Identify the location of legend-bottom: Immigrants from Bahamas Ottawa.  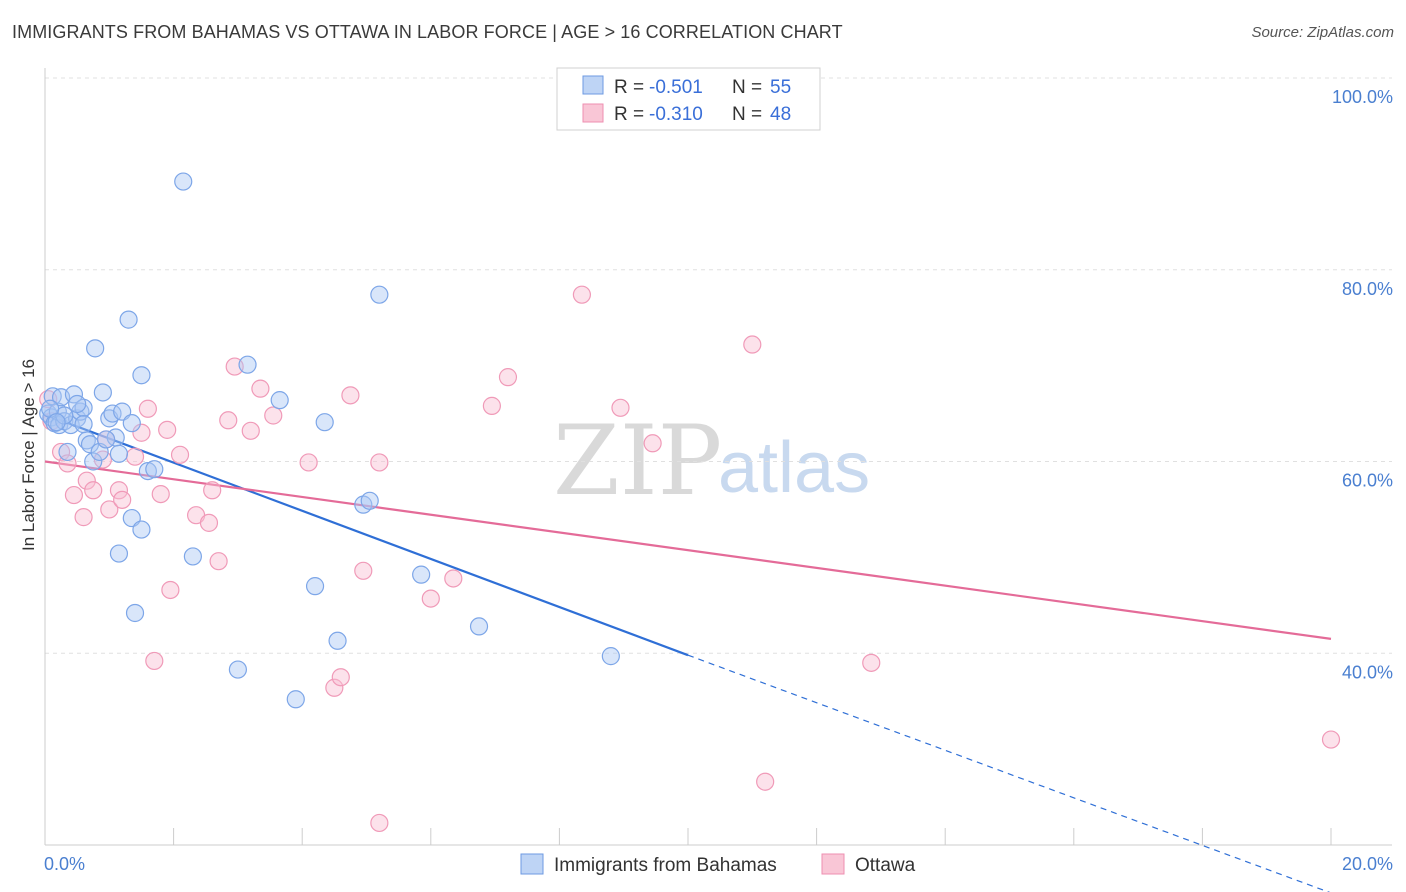
(718, 864).